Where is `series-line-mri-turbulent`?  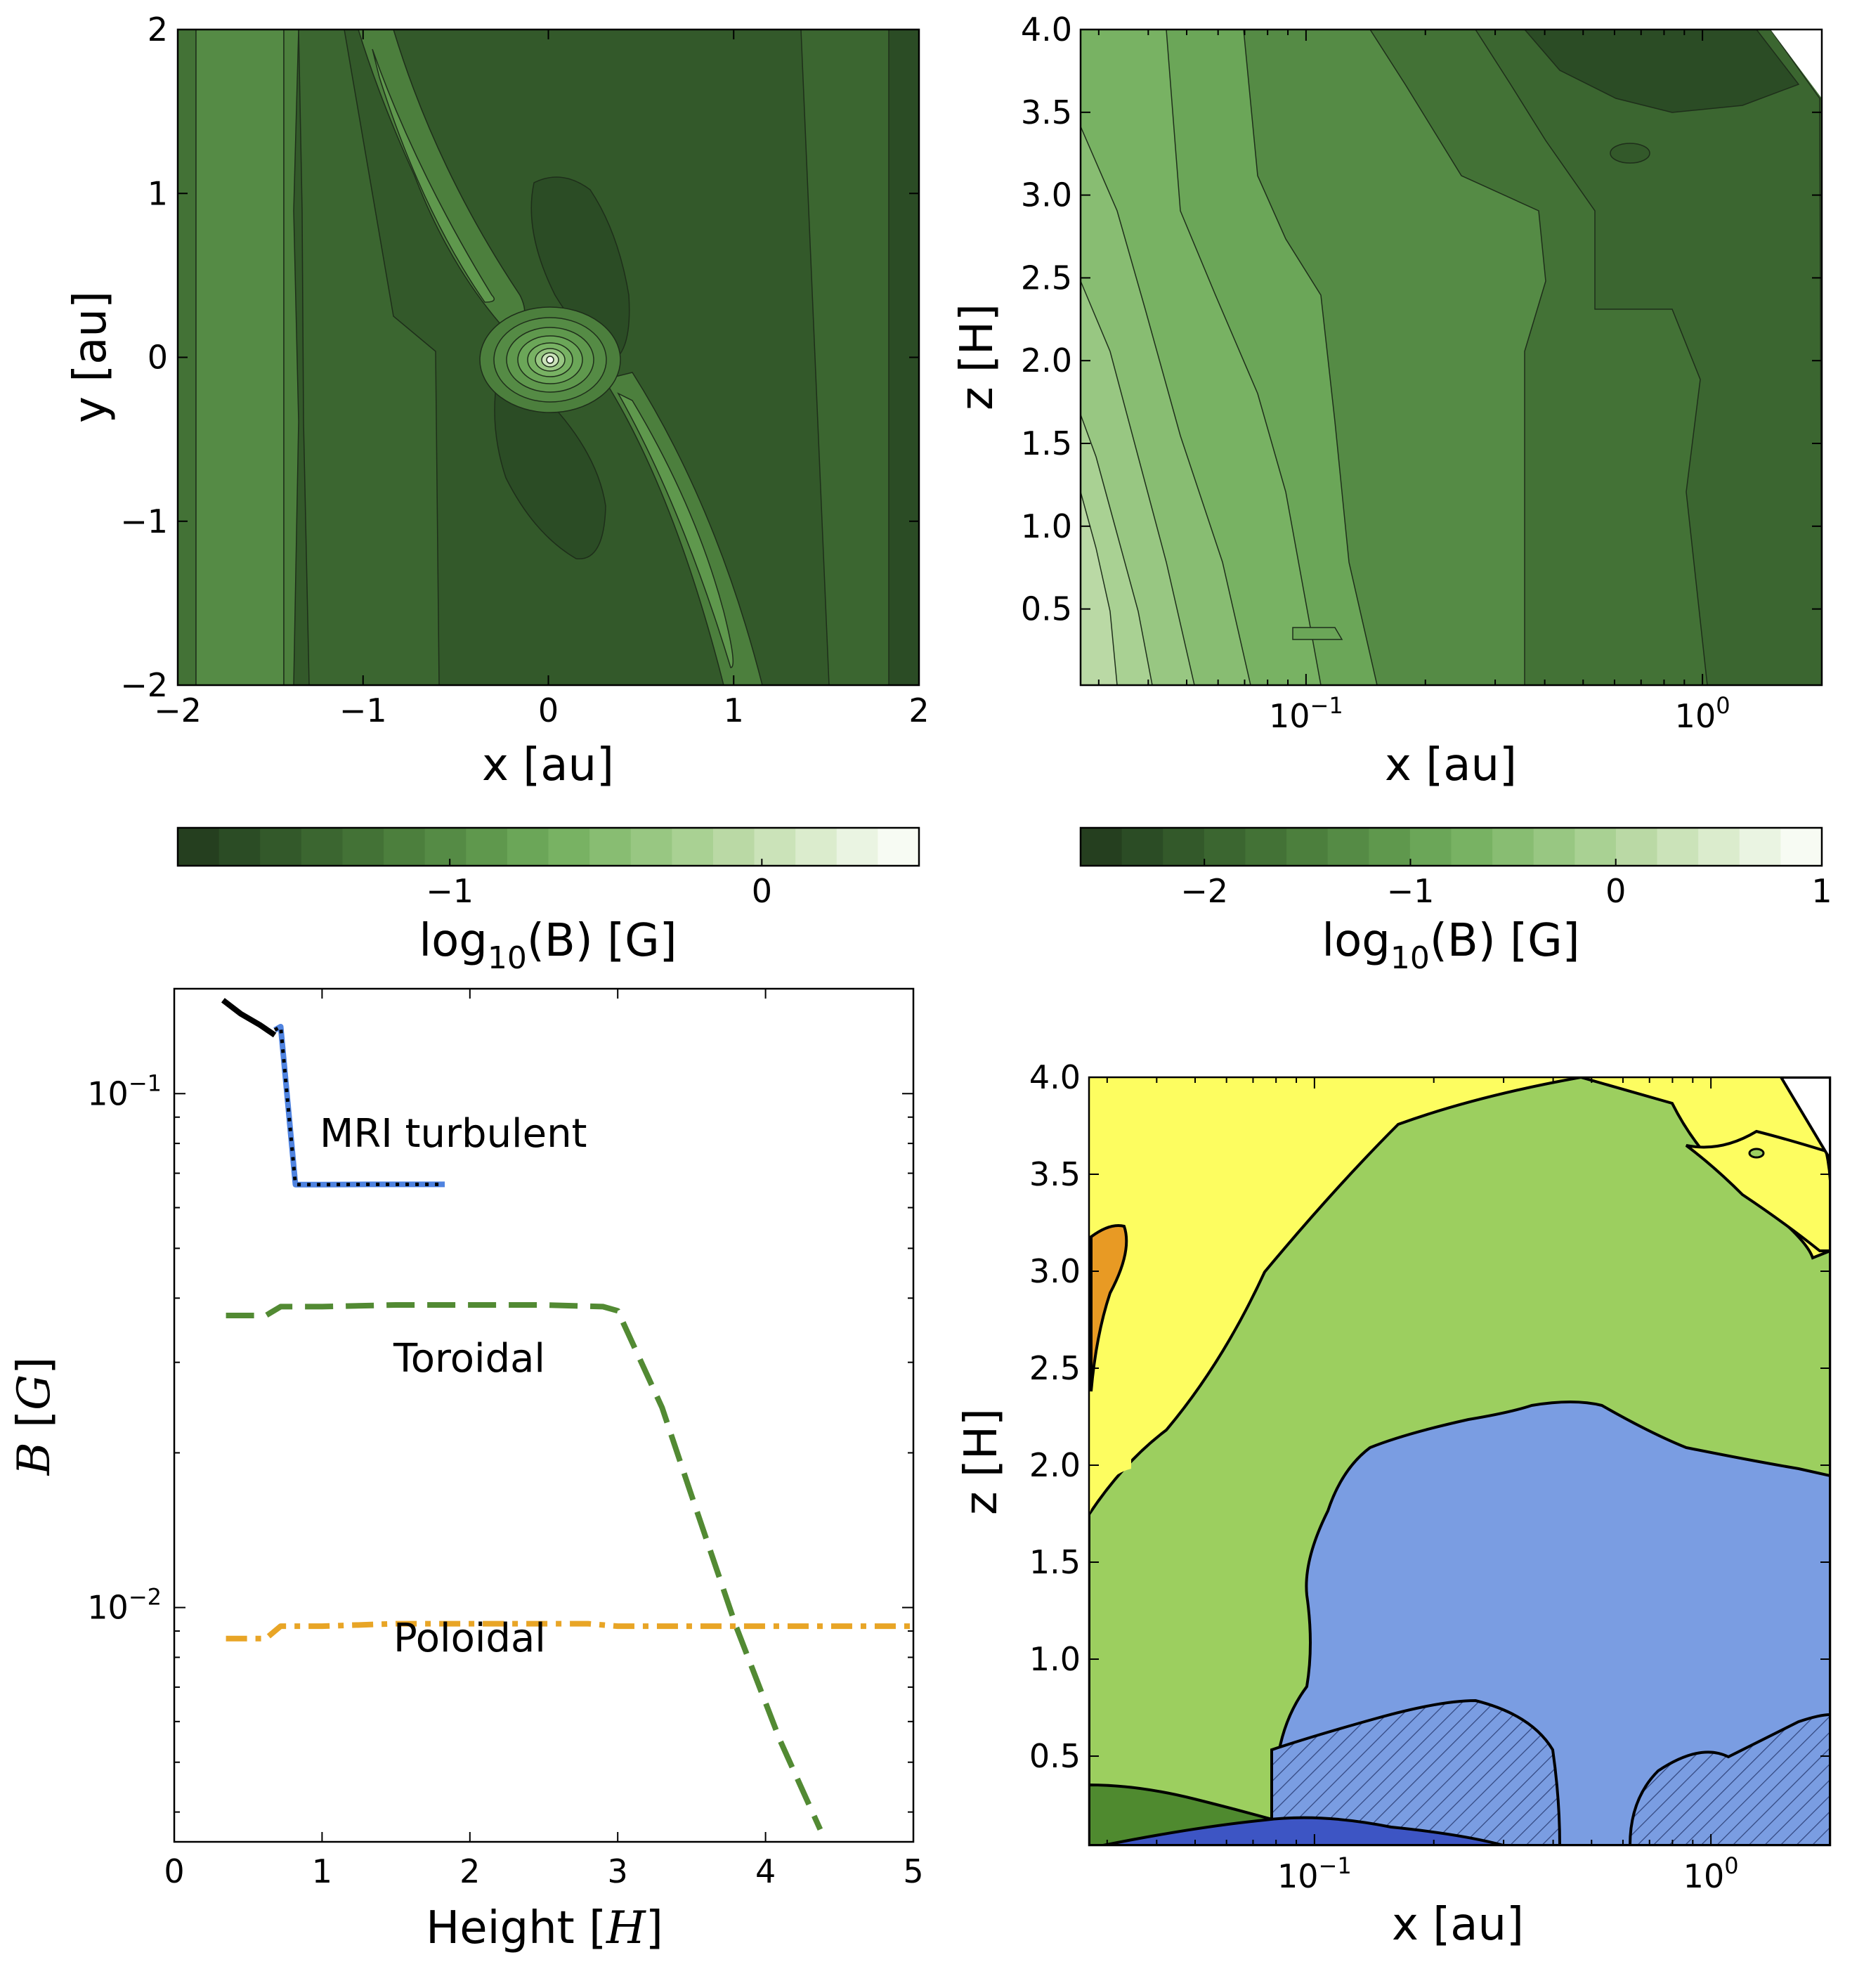
series-line-mri-turbulent is located at coordinates (249, 1018).